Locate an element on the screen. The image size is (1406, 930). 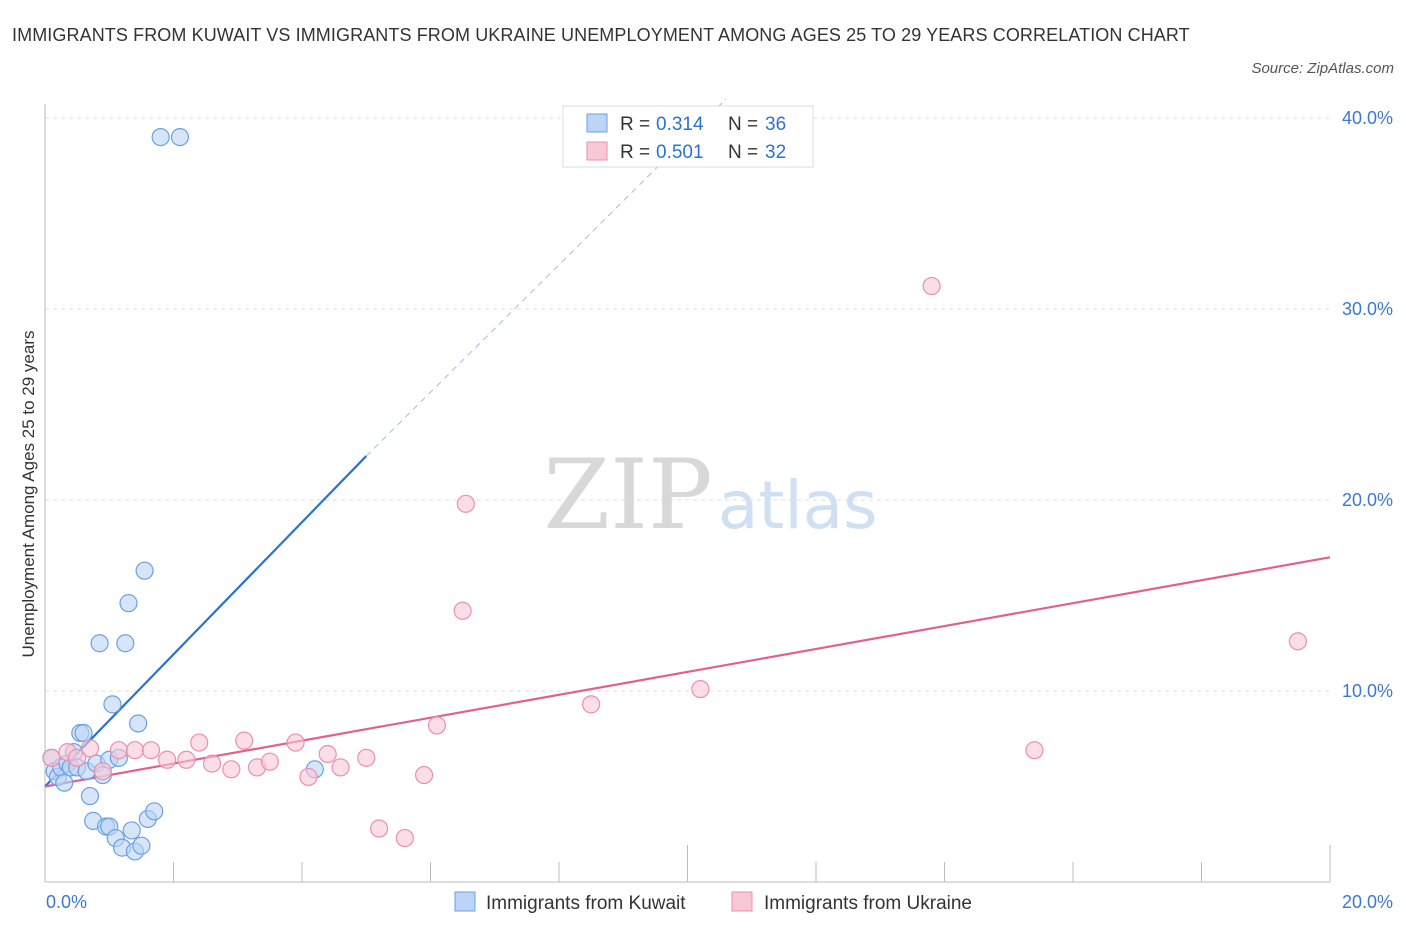
legend-n-label-kuwait: N = is located at coordinates (743, 124).